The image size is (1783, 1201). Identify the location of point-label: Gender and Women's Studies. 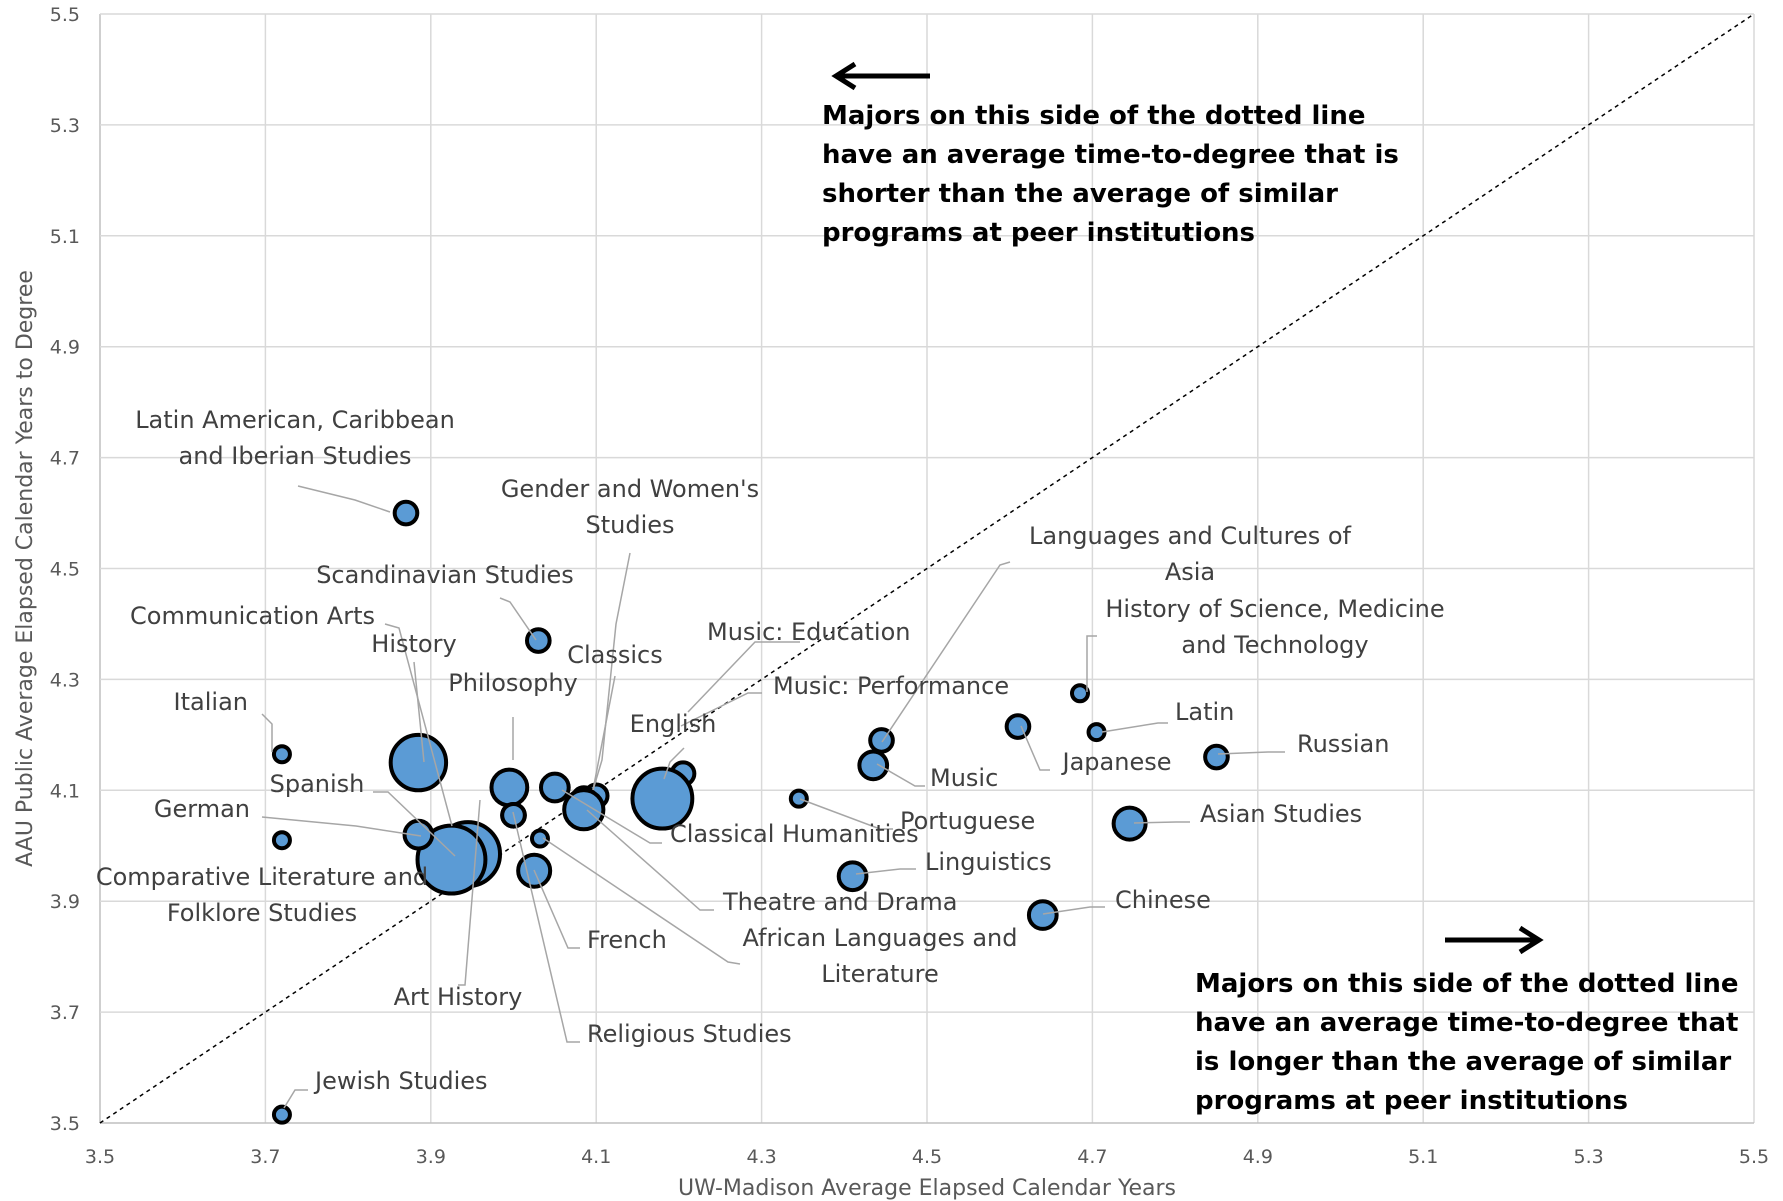
(630, 507).